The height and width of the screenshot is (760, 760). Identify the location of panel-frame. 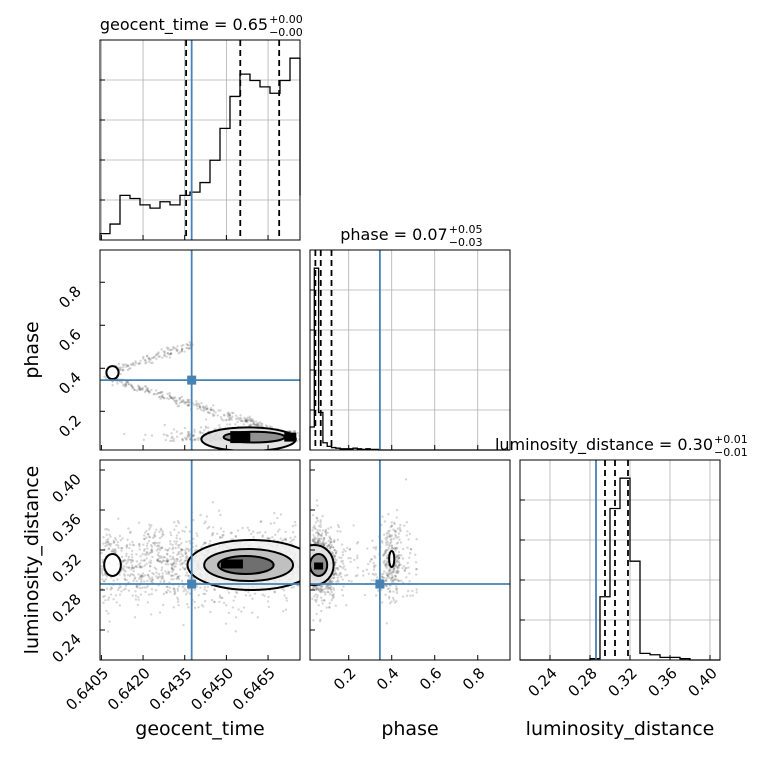
(410, 560).